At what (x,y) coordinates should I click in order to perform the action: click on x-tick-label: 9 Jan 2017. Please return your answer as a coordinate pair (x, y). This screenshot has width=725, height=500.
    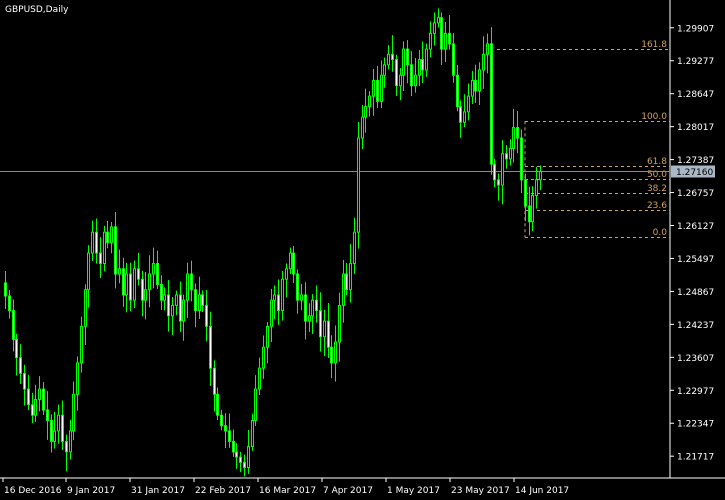
    Looking at the image, I should click on (91, 491).